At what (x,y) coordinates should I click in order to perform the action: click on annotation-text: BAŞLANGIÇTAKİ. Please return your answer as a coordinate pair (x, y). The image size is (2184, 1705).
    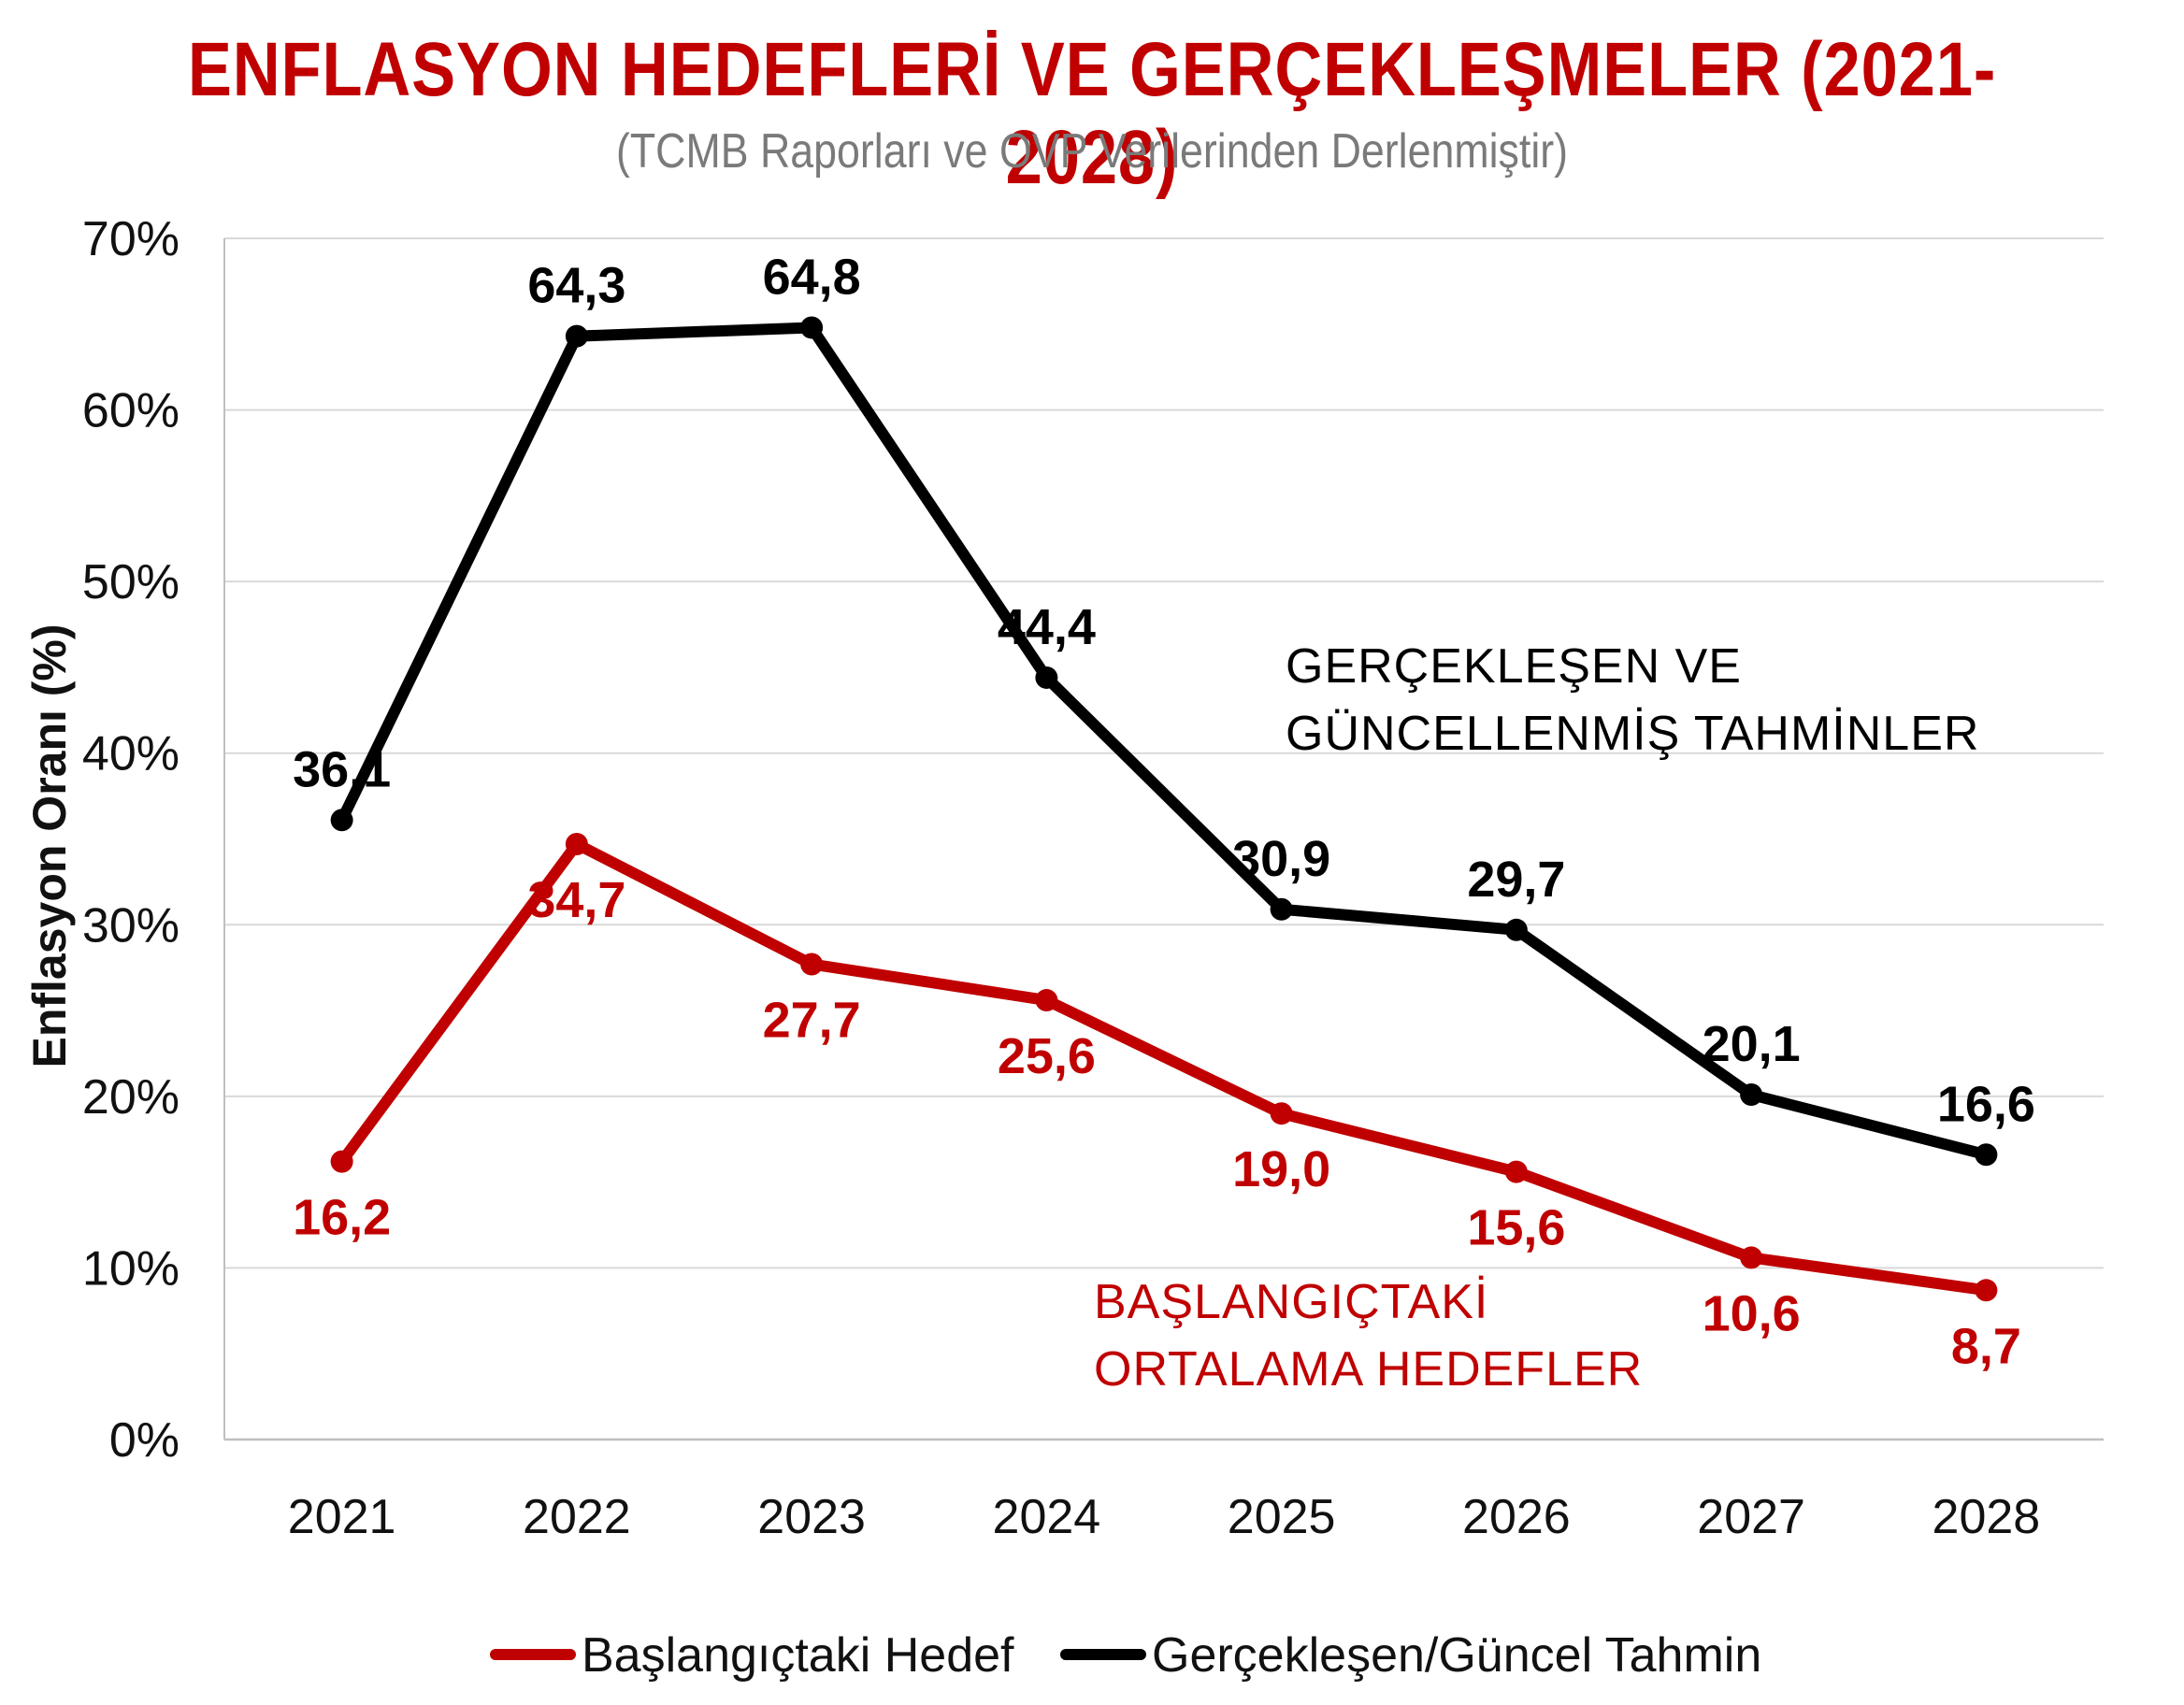
    Looking at the image, I should click on (1291, 1302).